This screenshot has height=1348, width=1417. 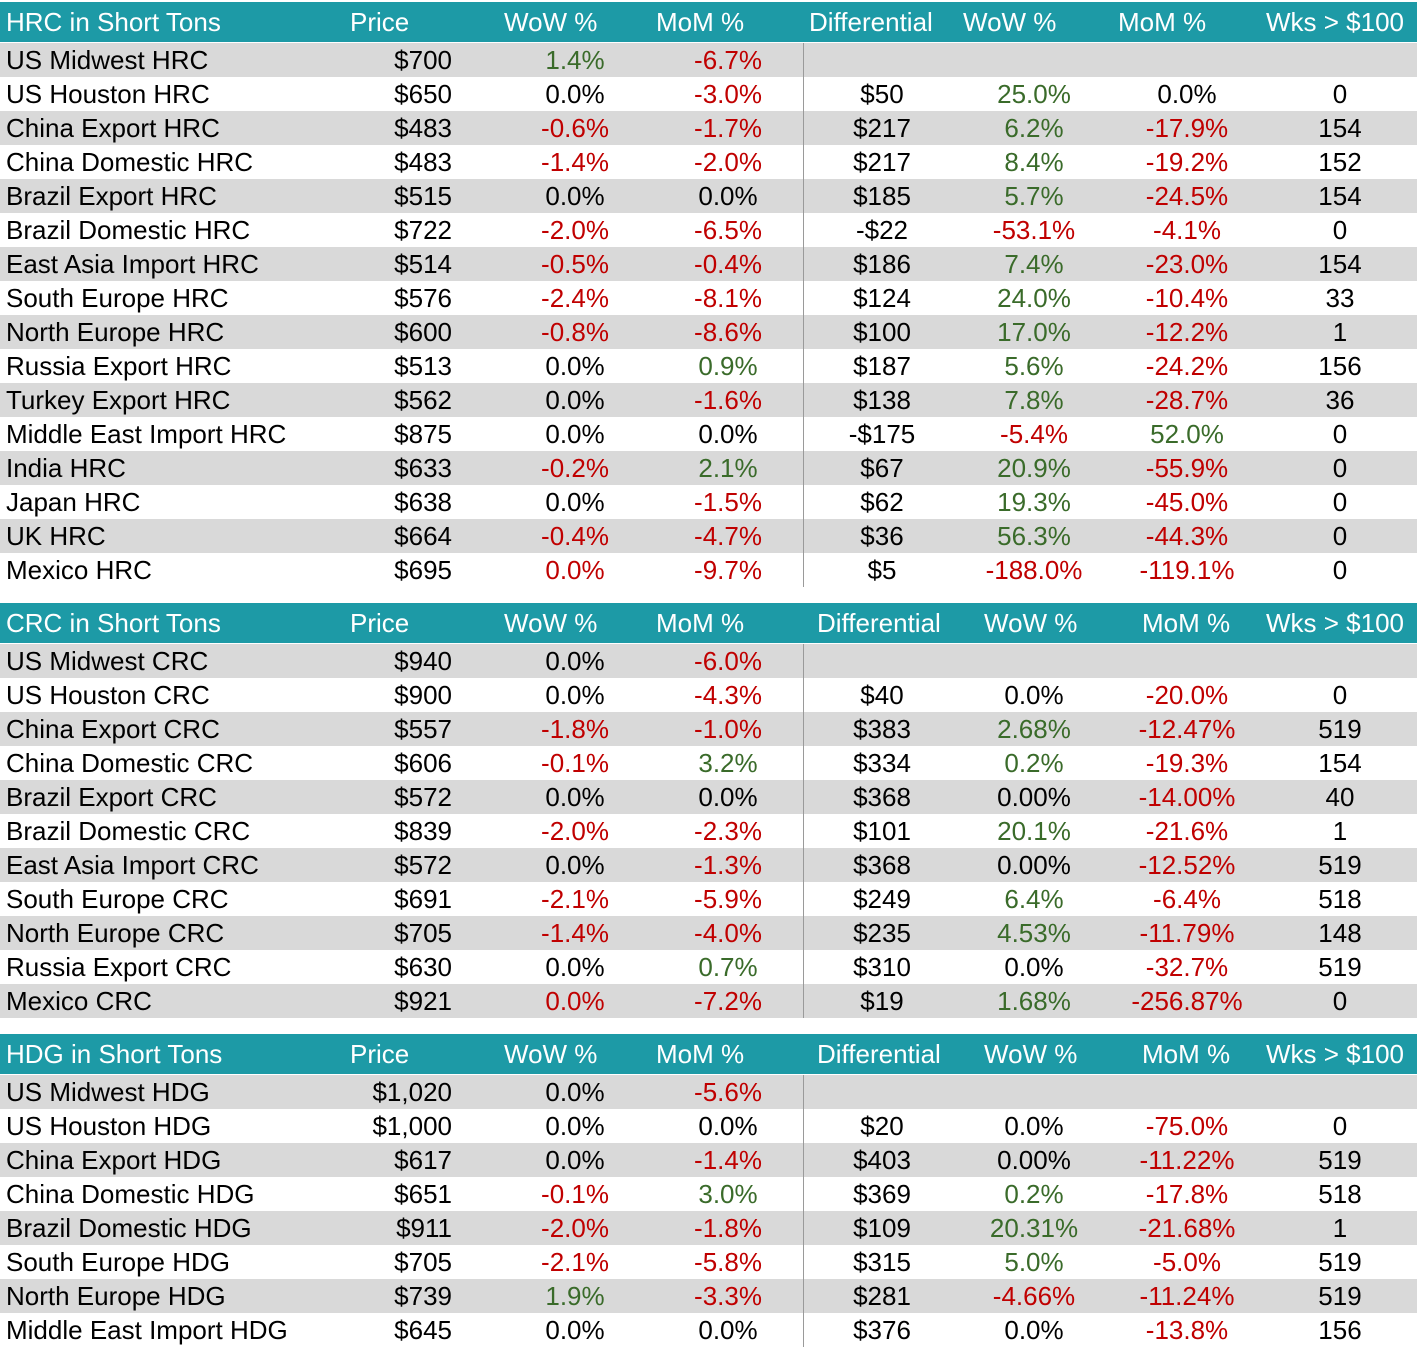 What do you see at coordinates (1034, 1126) in the screenshot?
I see `diff-wow-cell: 0.0%` at bounding box center [1034, 1126].